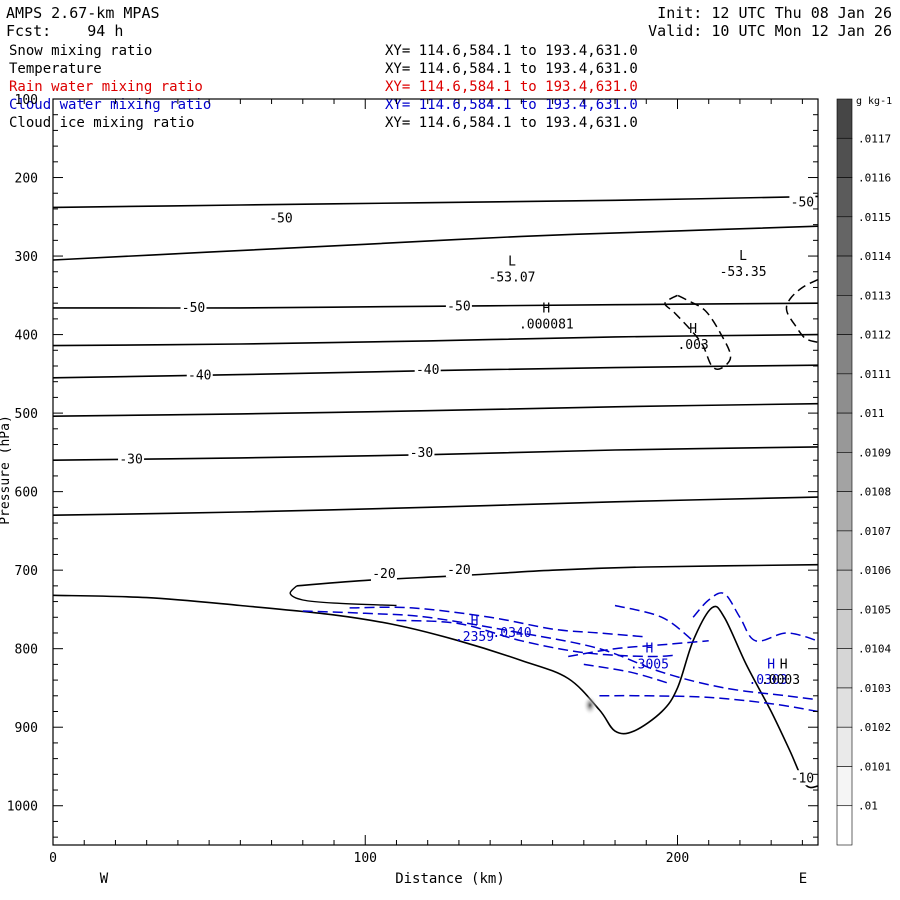  Describe the element at coordinates (677, 858) in the screenshot. I see `x-tick-label: 200` at that location.